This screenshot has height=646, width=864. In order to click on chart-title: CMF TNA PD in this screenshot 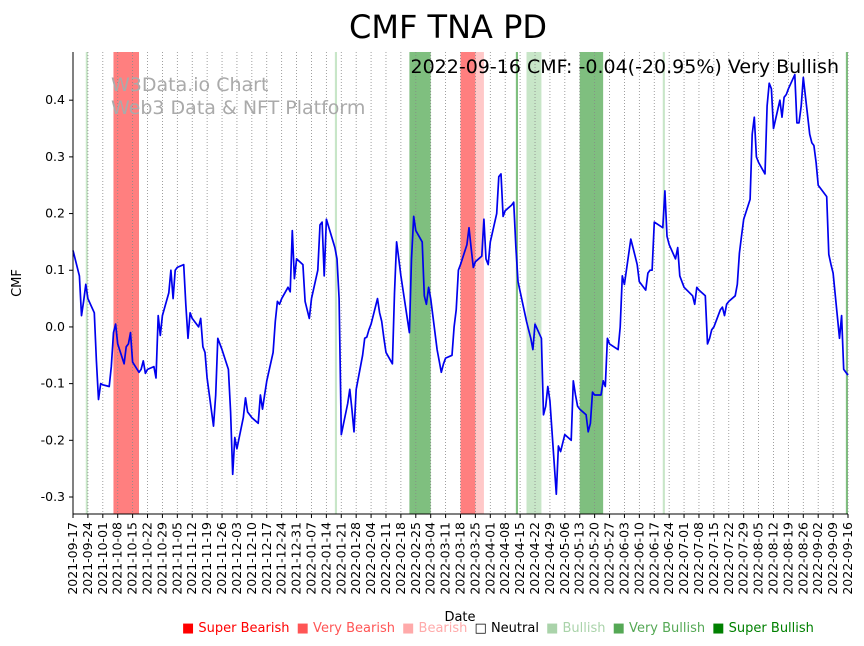, I will do `click(448, 27)`.